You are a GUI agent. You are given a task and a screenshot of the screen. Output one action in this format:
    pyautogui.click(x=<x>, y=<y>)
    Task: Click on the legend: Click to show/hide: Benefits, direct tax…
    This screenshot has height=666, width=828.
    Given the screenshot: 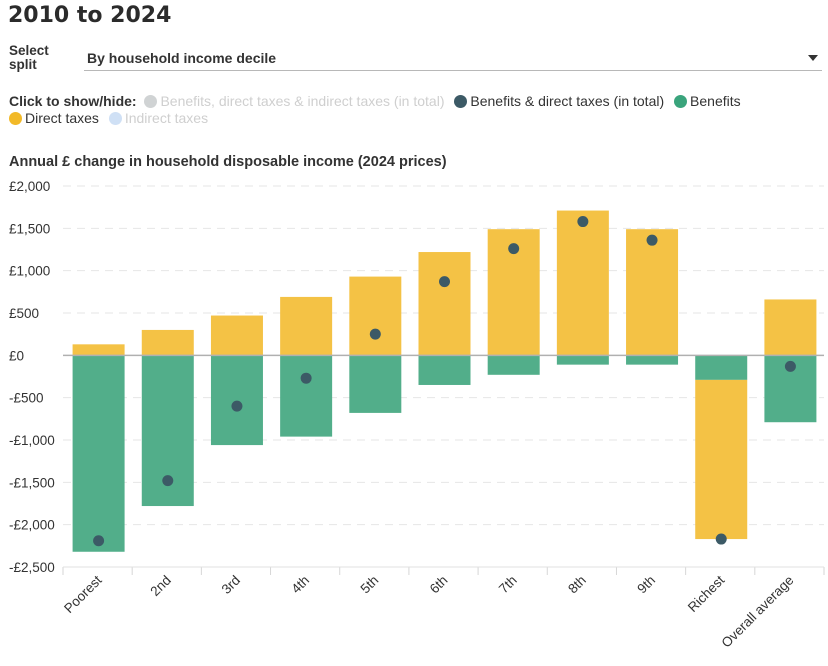 What is the action you would take?
    pyautogui.click(x=409, y=110)
    